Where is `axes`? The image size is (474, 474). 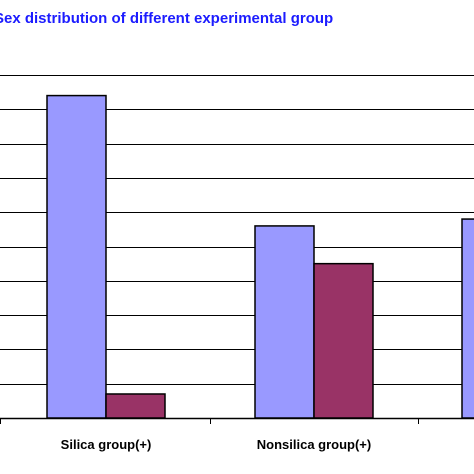 axes is located at coordinates (237, 420).